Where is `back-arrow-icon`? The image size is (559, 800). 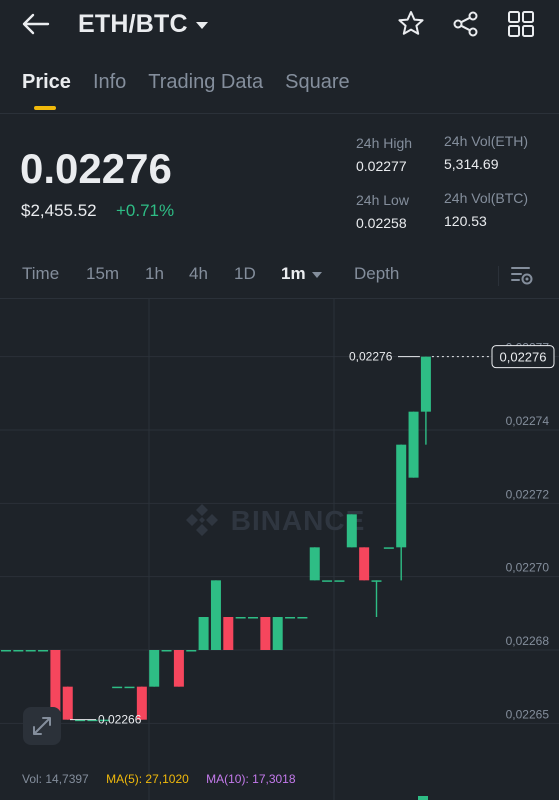
back-arrow-icon is located at coordinates (37, 24).